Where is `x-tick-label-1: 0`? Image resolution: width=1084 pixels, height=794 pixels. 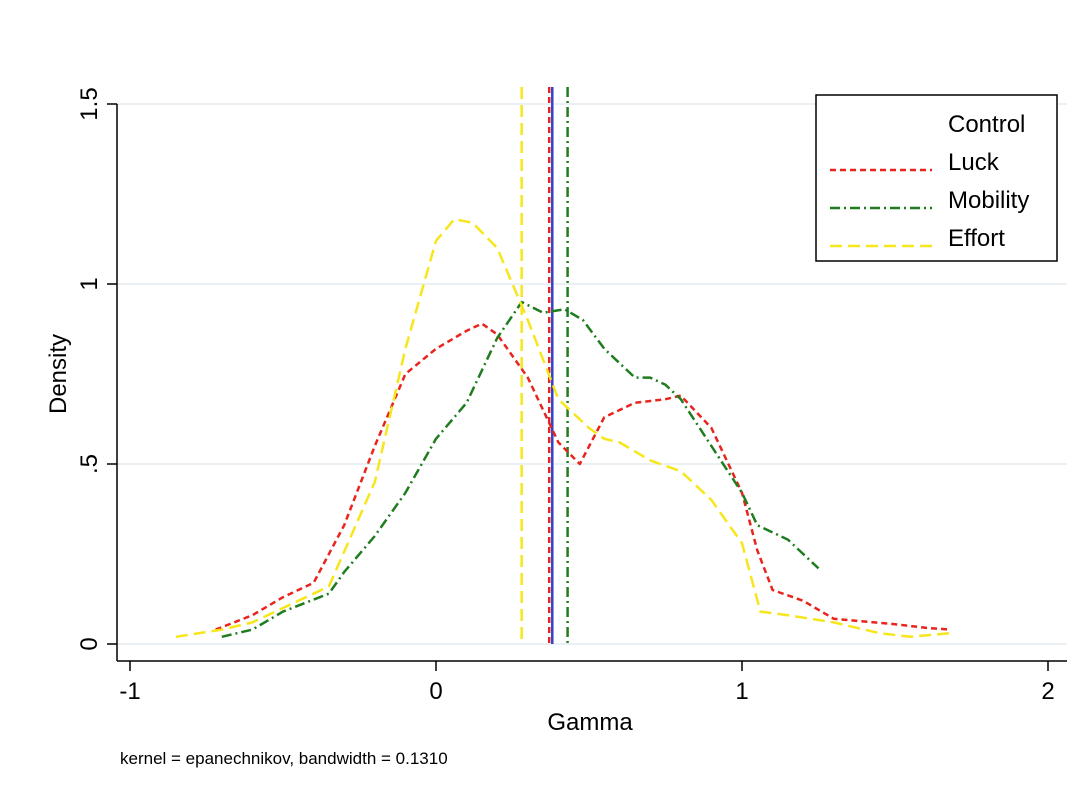
x-tick-label-1: 0 is located at coordinates (435, 691).